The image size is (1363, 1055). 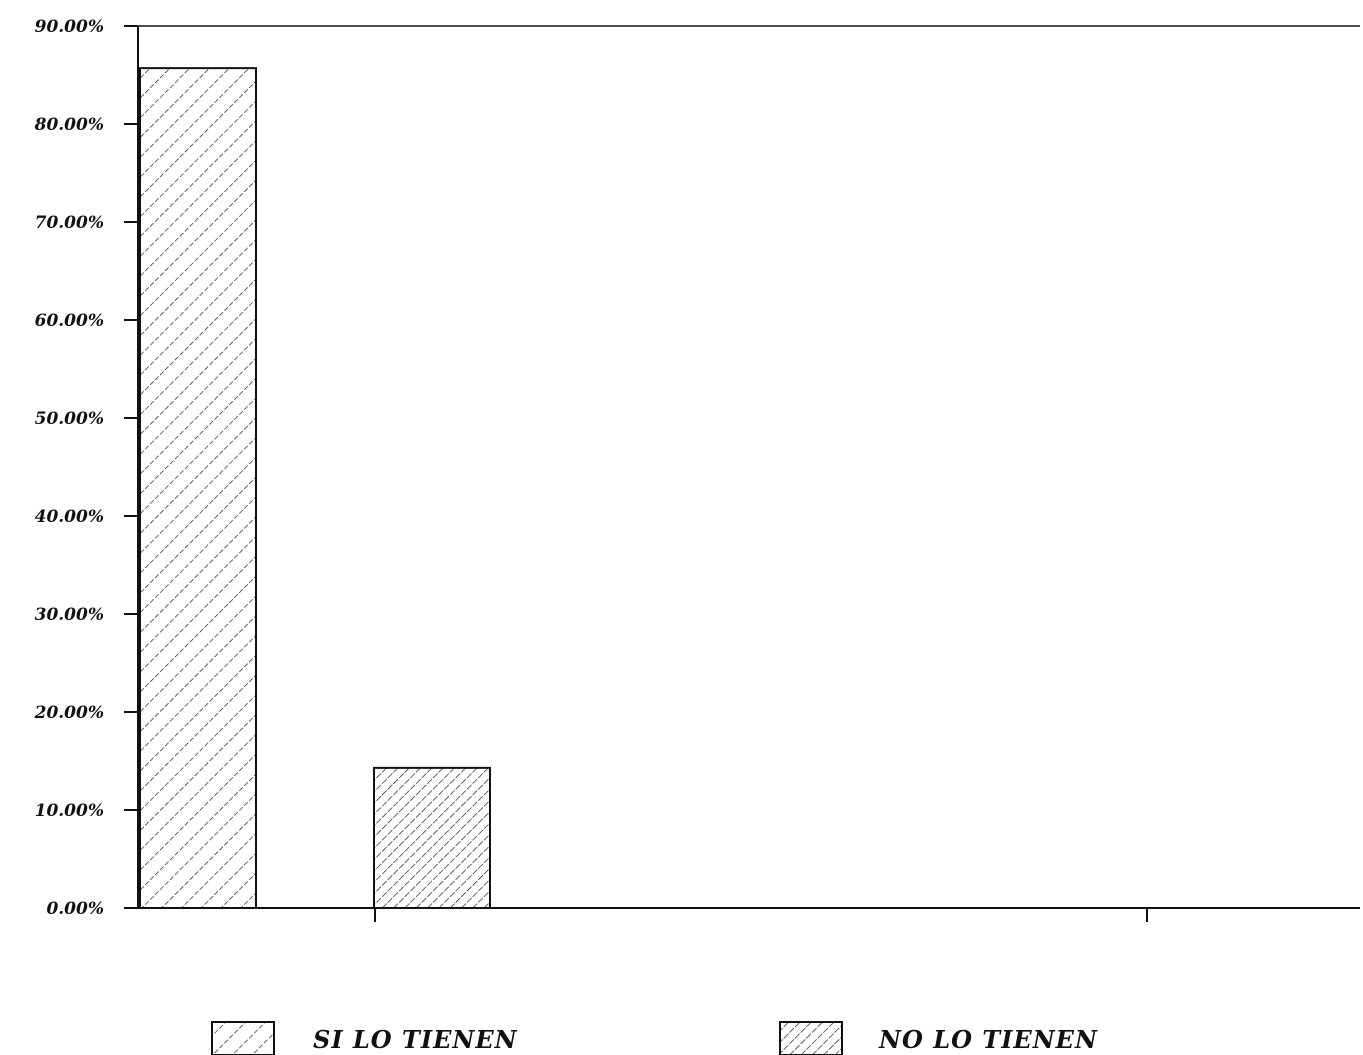 What do you see at coordinates (69, 223) in the screenshot?
I see `y-tick-label: 70.00%` at bounding box center [69, 223].